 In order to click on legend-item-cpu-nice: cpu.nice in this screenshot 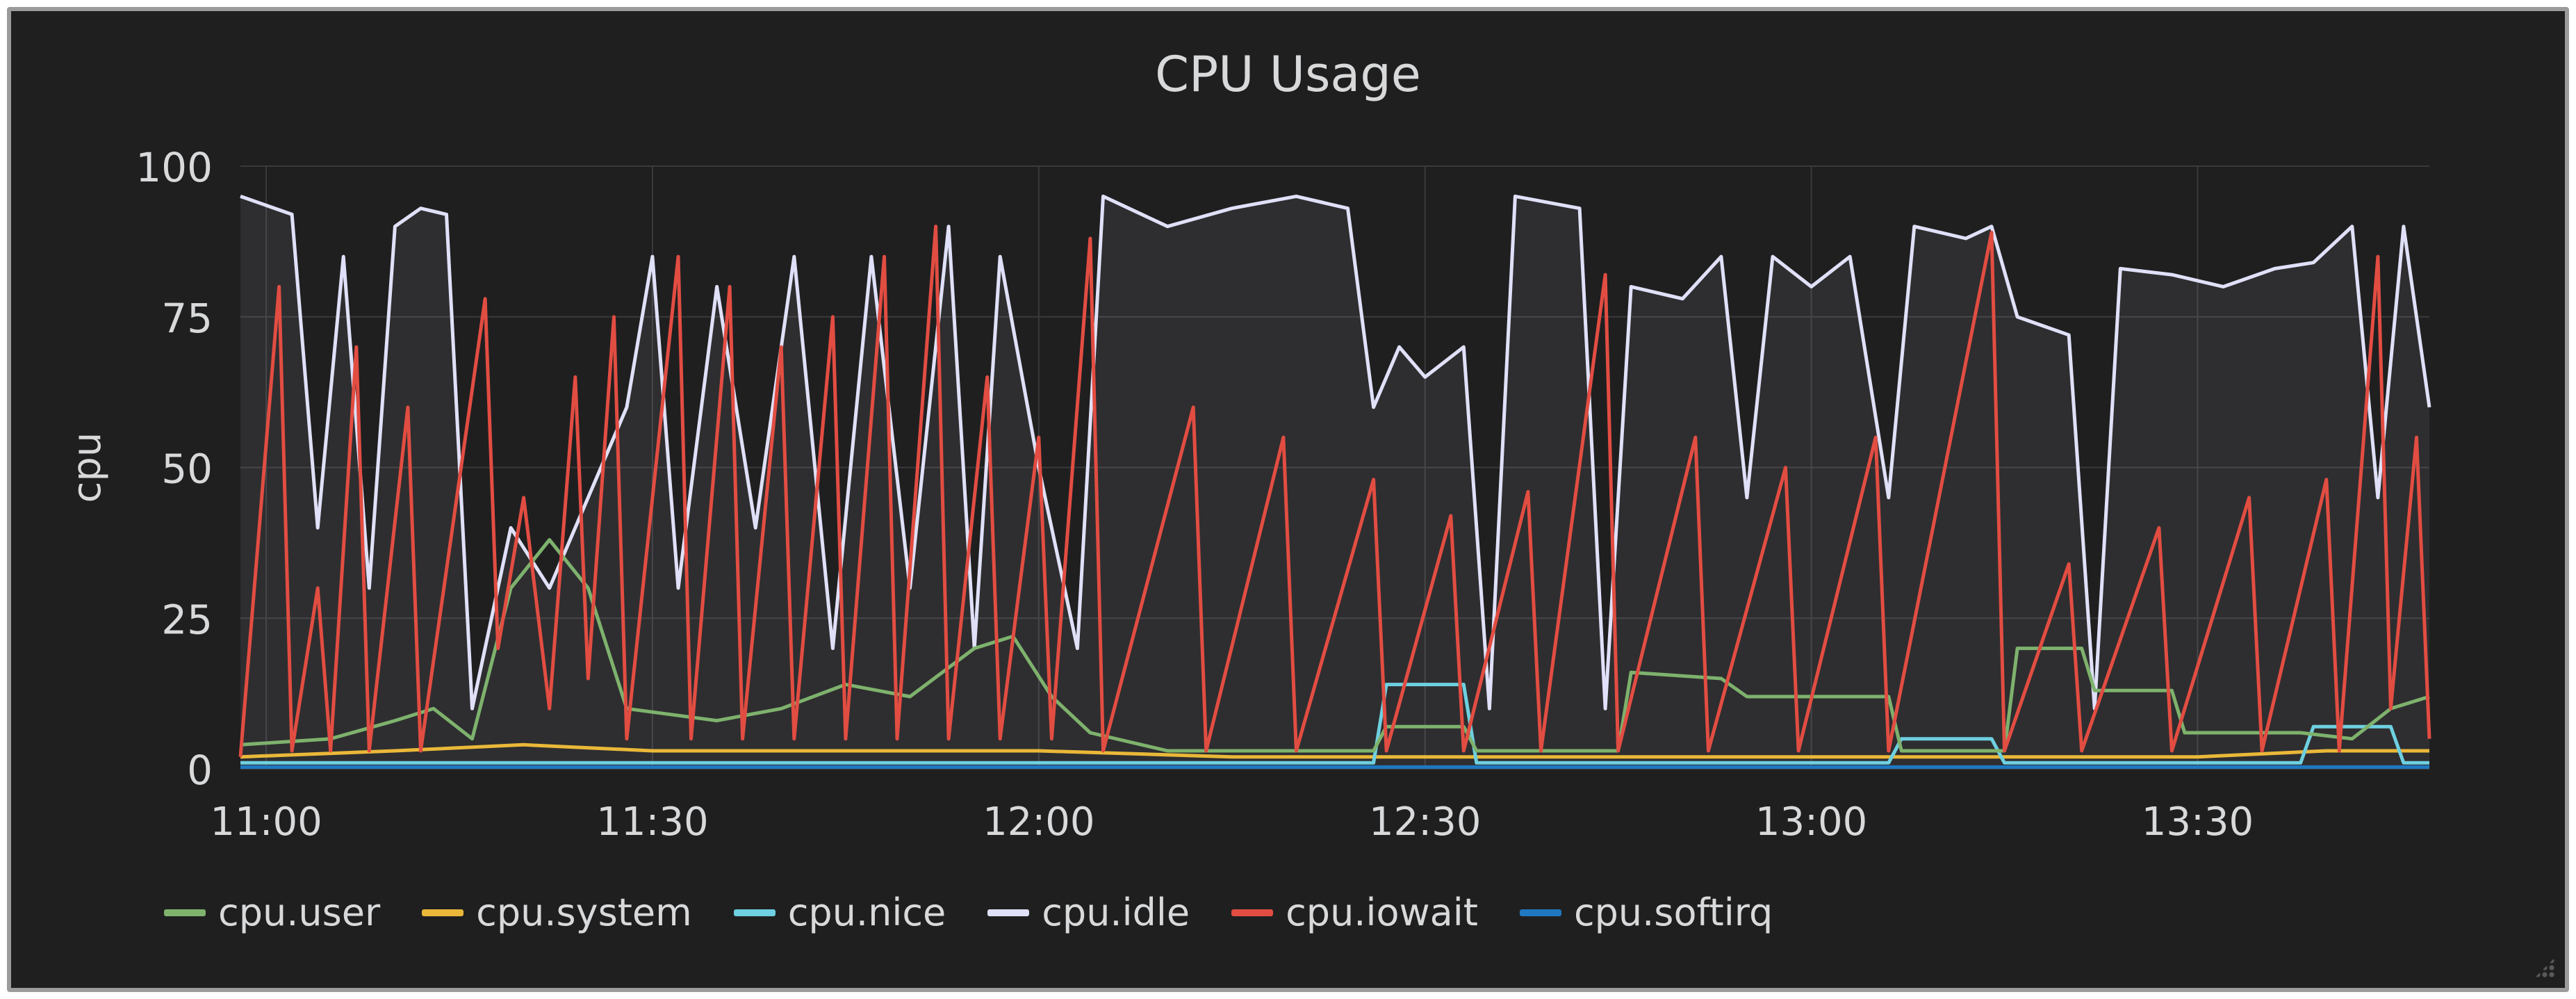, I will do `click(839, 912)`.